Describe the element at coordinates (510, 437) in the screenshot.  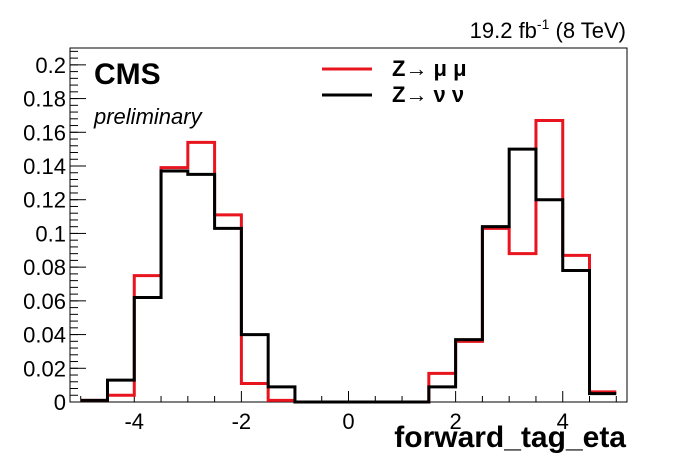
I see `x-axis-title: forward_tag_eta` at that location.